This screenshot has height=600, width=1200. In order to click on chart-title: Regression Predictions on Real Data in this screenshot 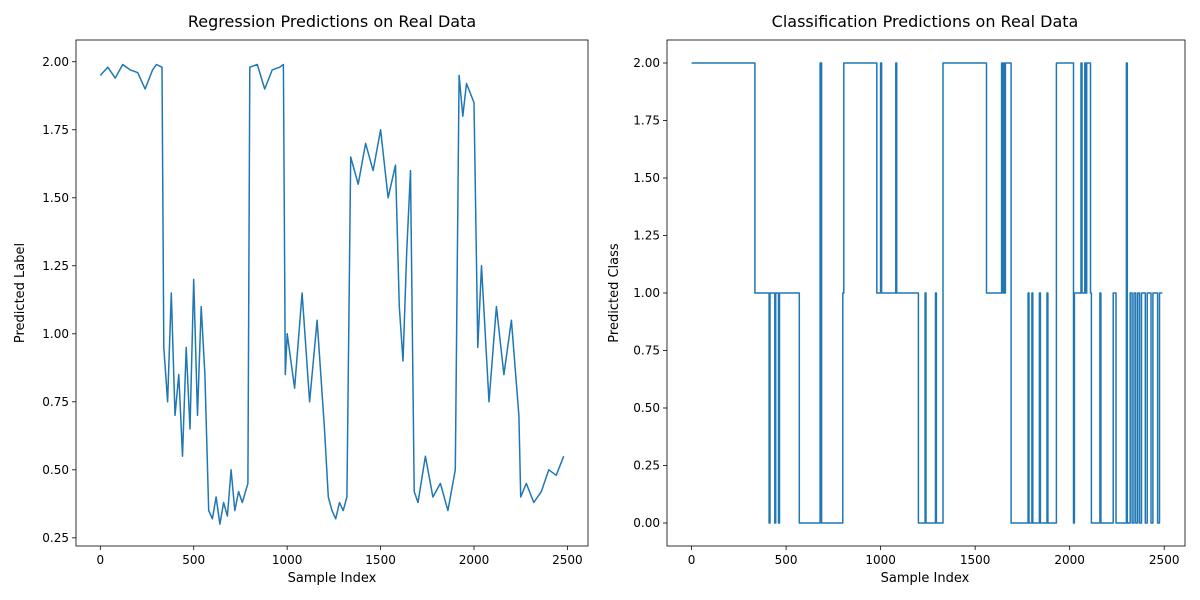, I will do `click(332, 21)`.